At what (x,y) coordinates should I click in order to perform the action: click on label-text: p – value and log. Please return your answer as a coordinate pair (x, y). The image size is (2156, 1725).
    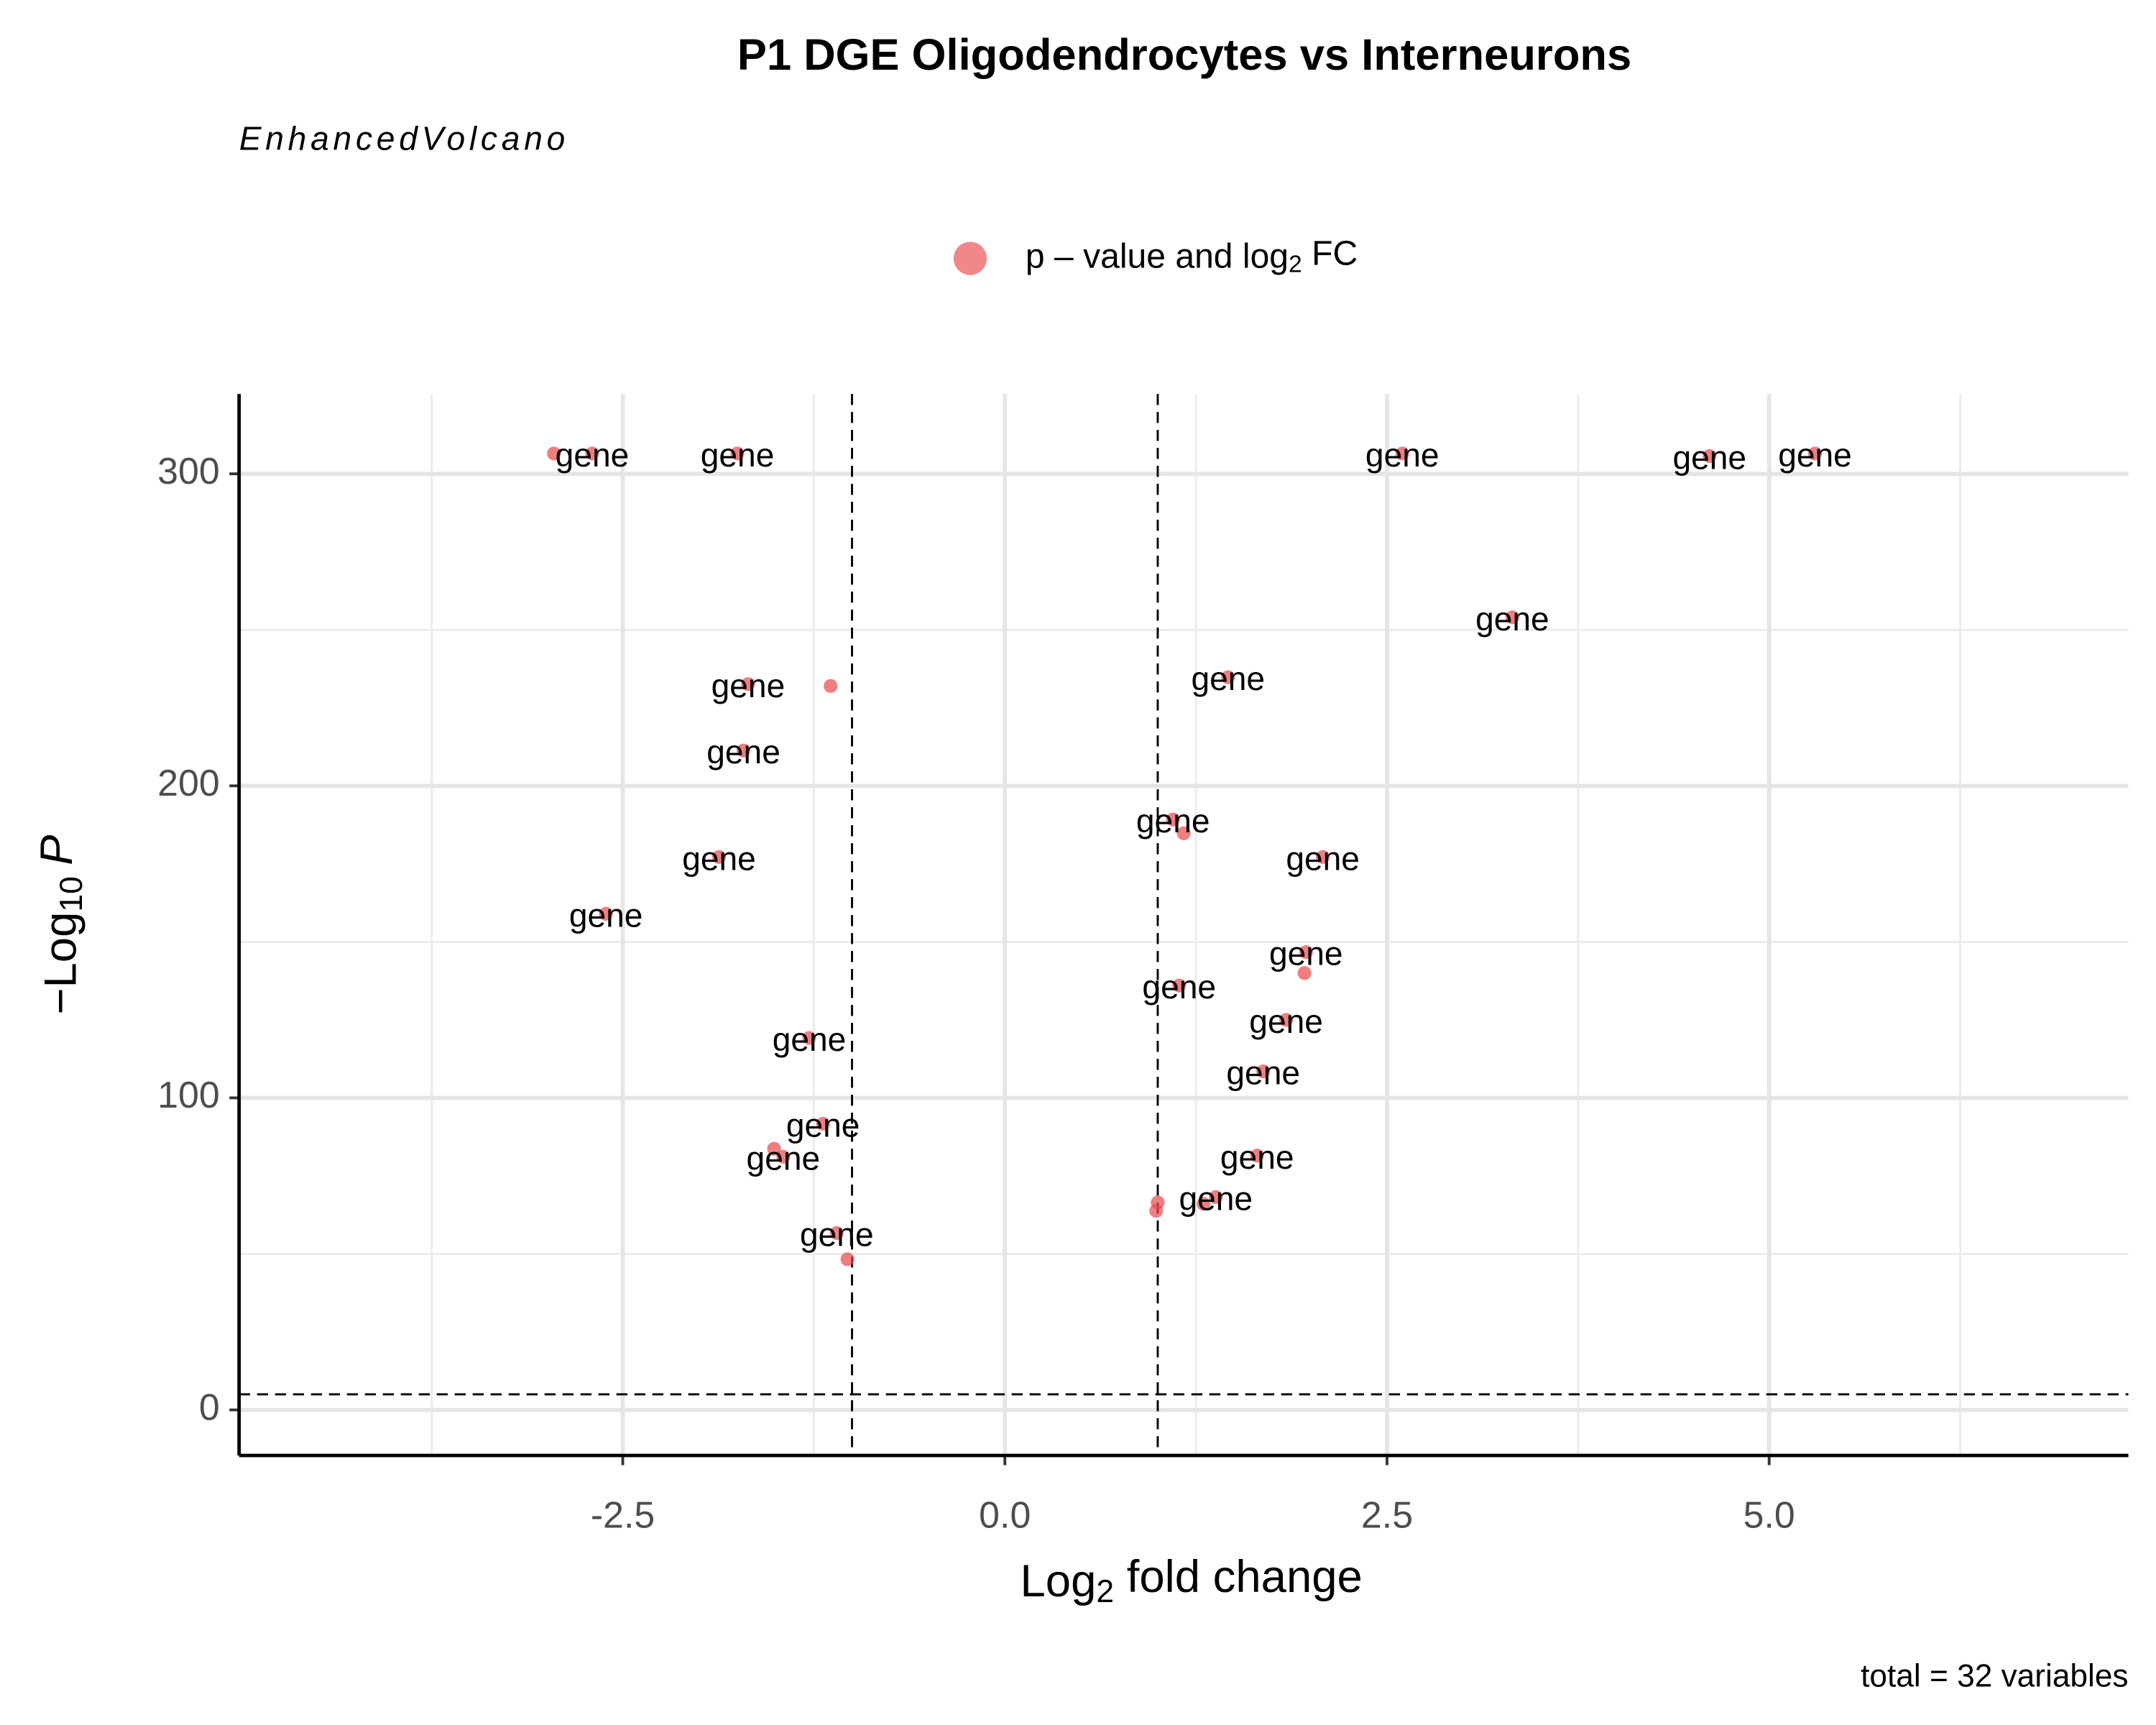
    Looking at the image, I should click on (1157, 255).